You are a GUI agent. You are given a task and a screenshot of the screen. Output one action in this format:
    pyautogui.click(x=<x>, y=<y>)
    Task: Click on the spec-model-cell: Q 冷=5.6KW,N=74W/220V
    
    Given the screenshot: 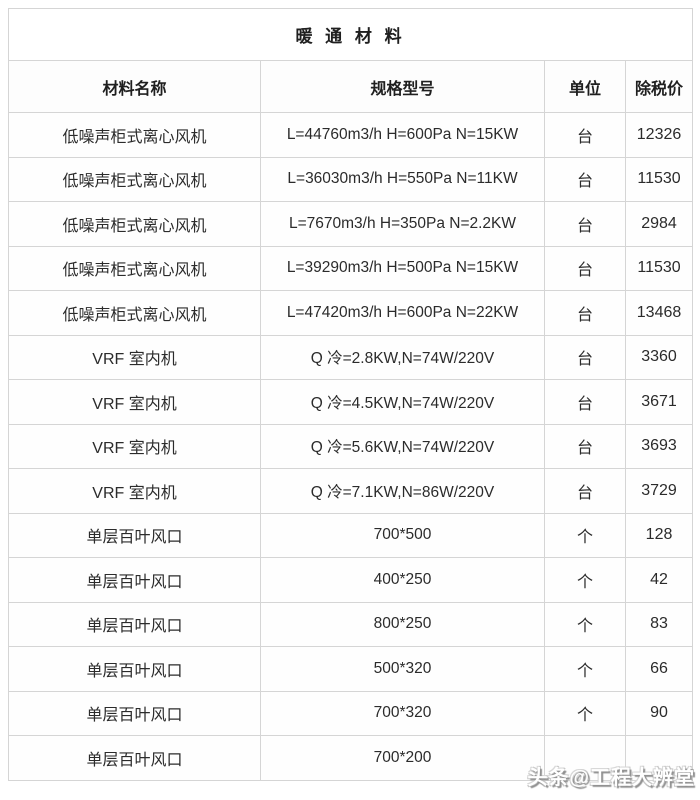 What is the action you would take?
    pyautogui.click(x=402, y=446)
    